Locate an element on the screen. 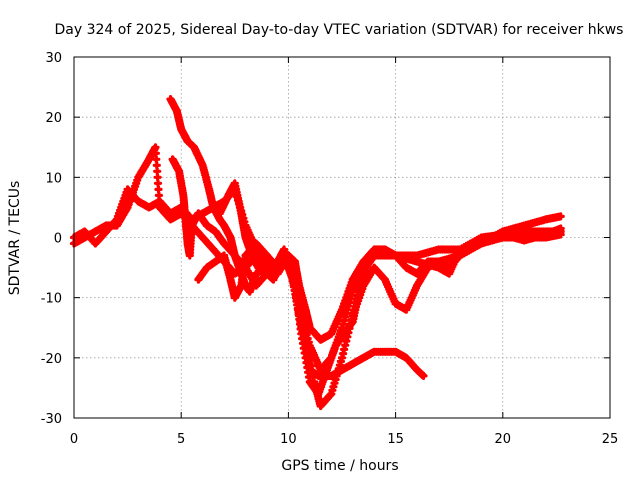 The height and width of the screenshot is (480, 640). x-tick-label: 15 is located at coordinates (395, 439).